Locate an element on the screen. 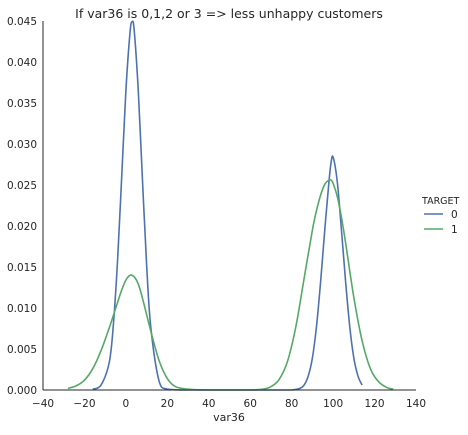 Image resolution: width=468 pixels, height=435 pixels. y-tick-label: 0.030 is located at coordinates (22, 145).